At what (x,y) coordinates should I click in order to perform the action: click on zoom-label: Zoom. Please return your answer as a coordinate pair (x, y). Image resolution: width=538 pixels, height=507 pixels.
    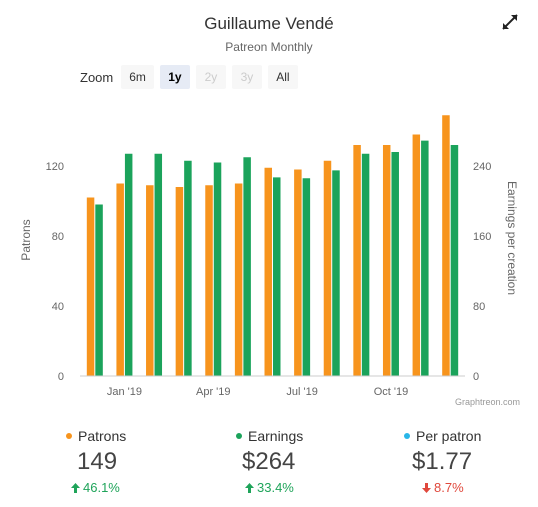
    Looking at the image, I should click on (97, 77).